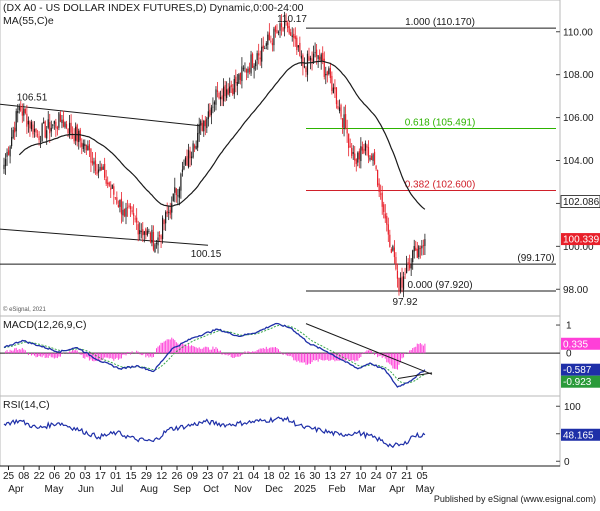 The height and width of the screenshot is (511, 600). I want to click on x-axis-day-label: 06, so click(55, 476).